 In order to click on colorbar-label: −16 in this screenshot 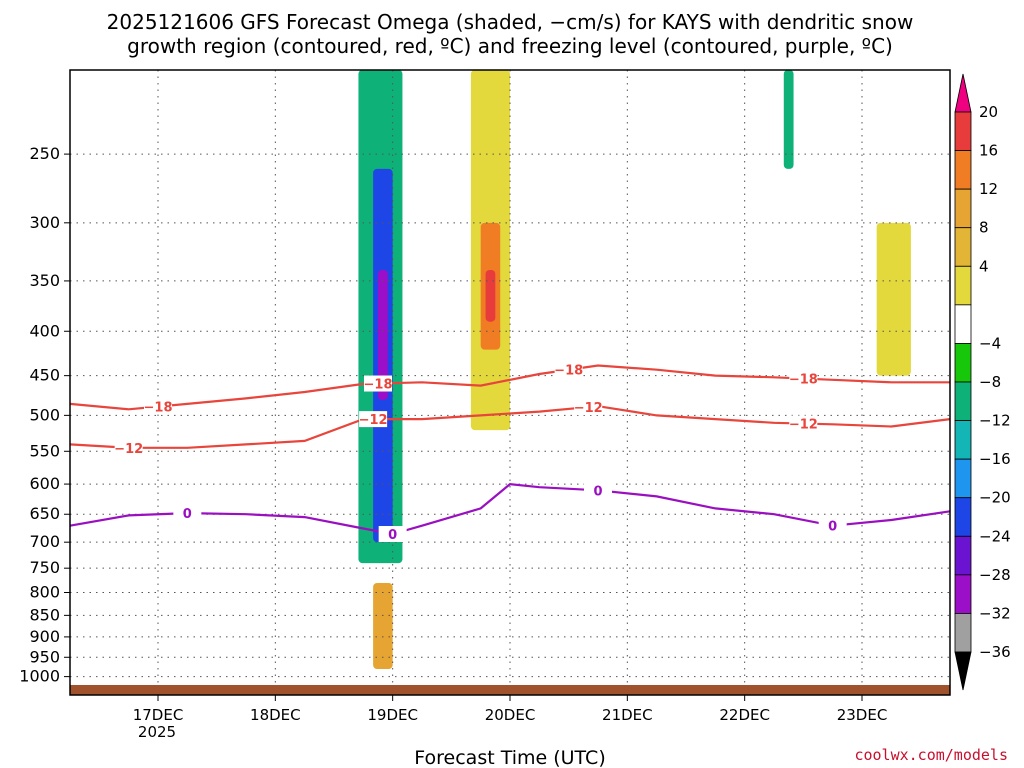, I will do `click(995, 459)`.